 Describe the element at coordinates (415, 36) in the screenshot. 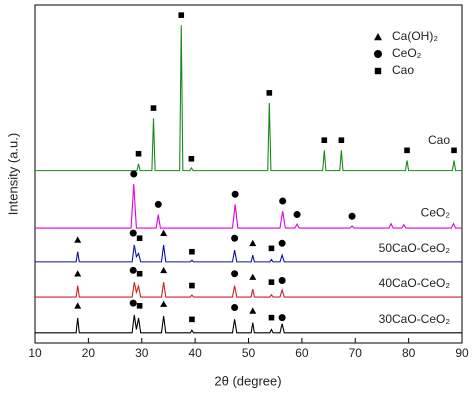

I see `legend-label: Ca(OH)₂` at that location.